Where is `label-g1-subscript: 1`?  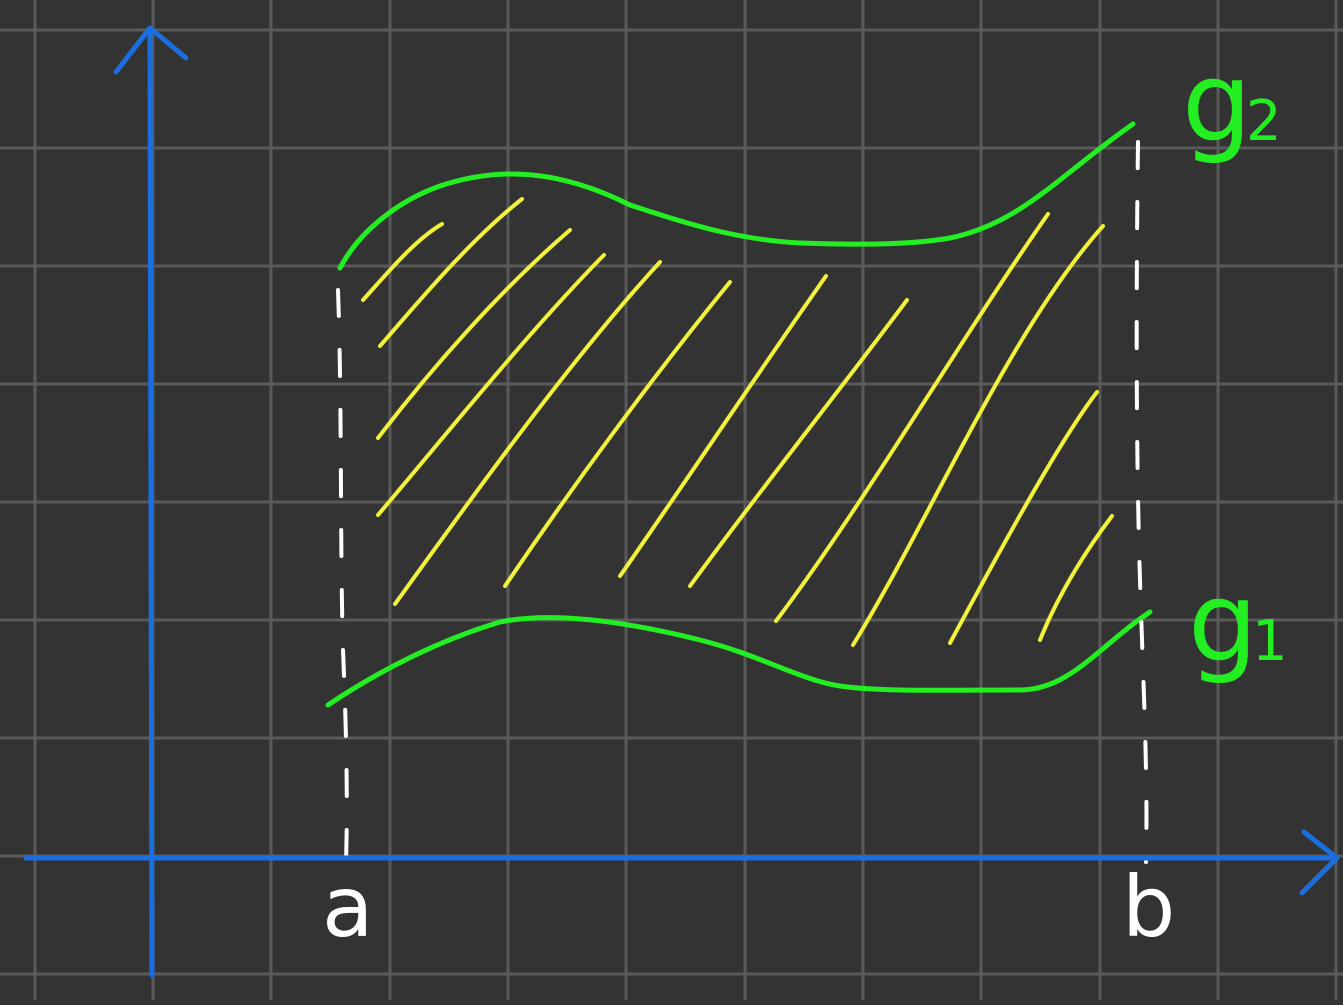 label-g1-subscript: 1 is located at coordinates (1270, 641).